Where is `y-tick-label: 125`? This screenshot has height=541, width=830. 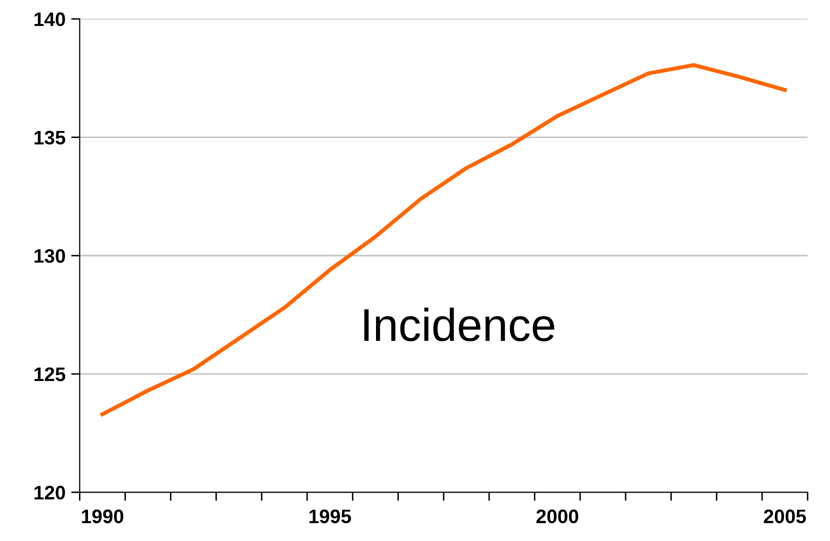
y-tick-label: 125 is located at coordinates (50, 374).